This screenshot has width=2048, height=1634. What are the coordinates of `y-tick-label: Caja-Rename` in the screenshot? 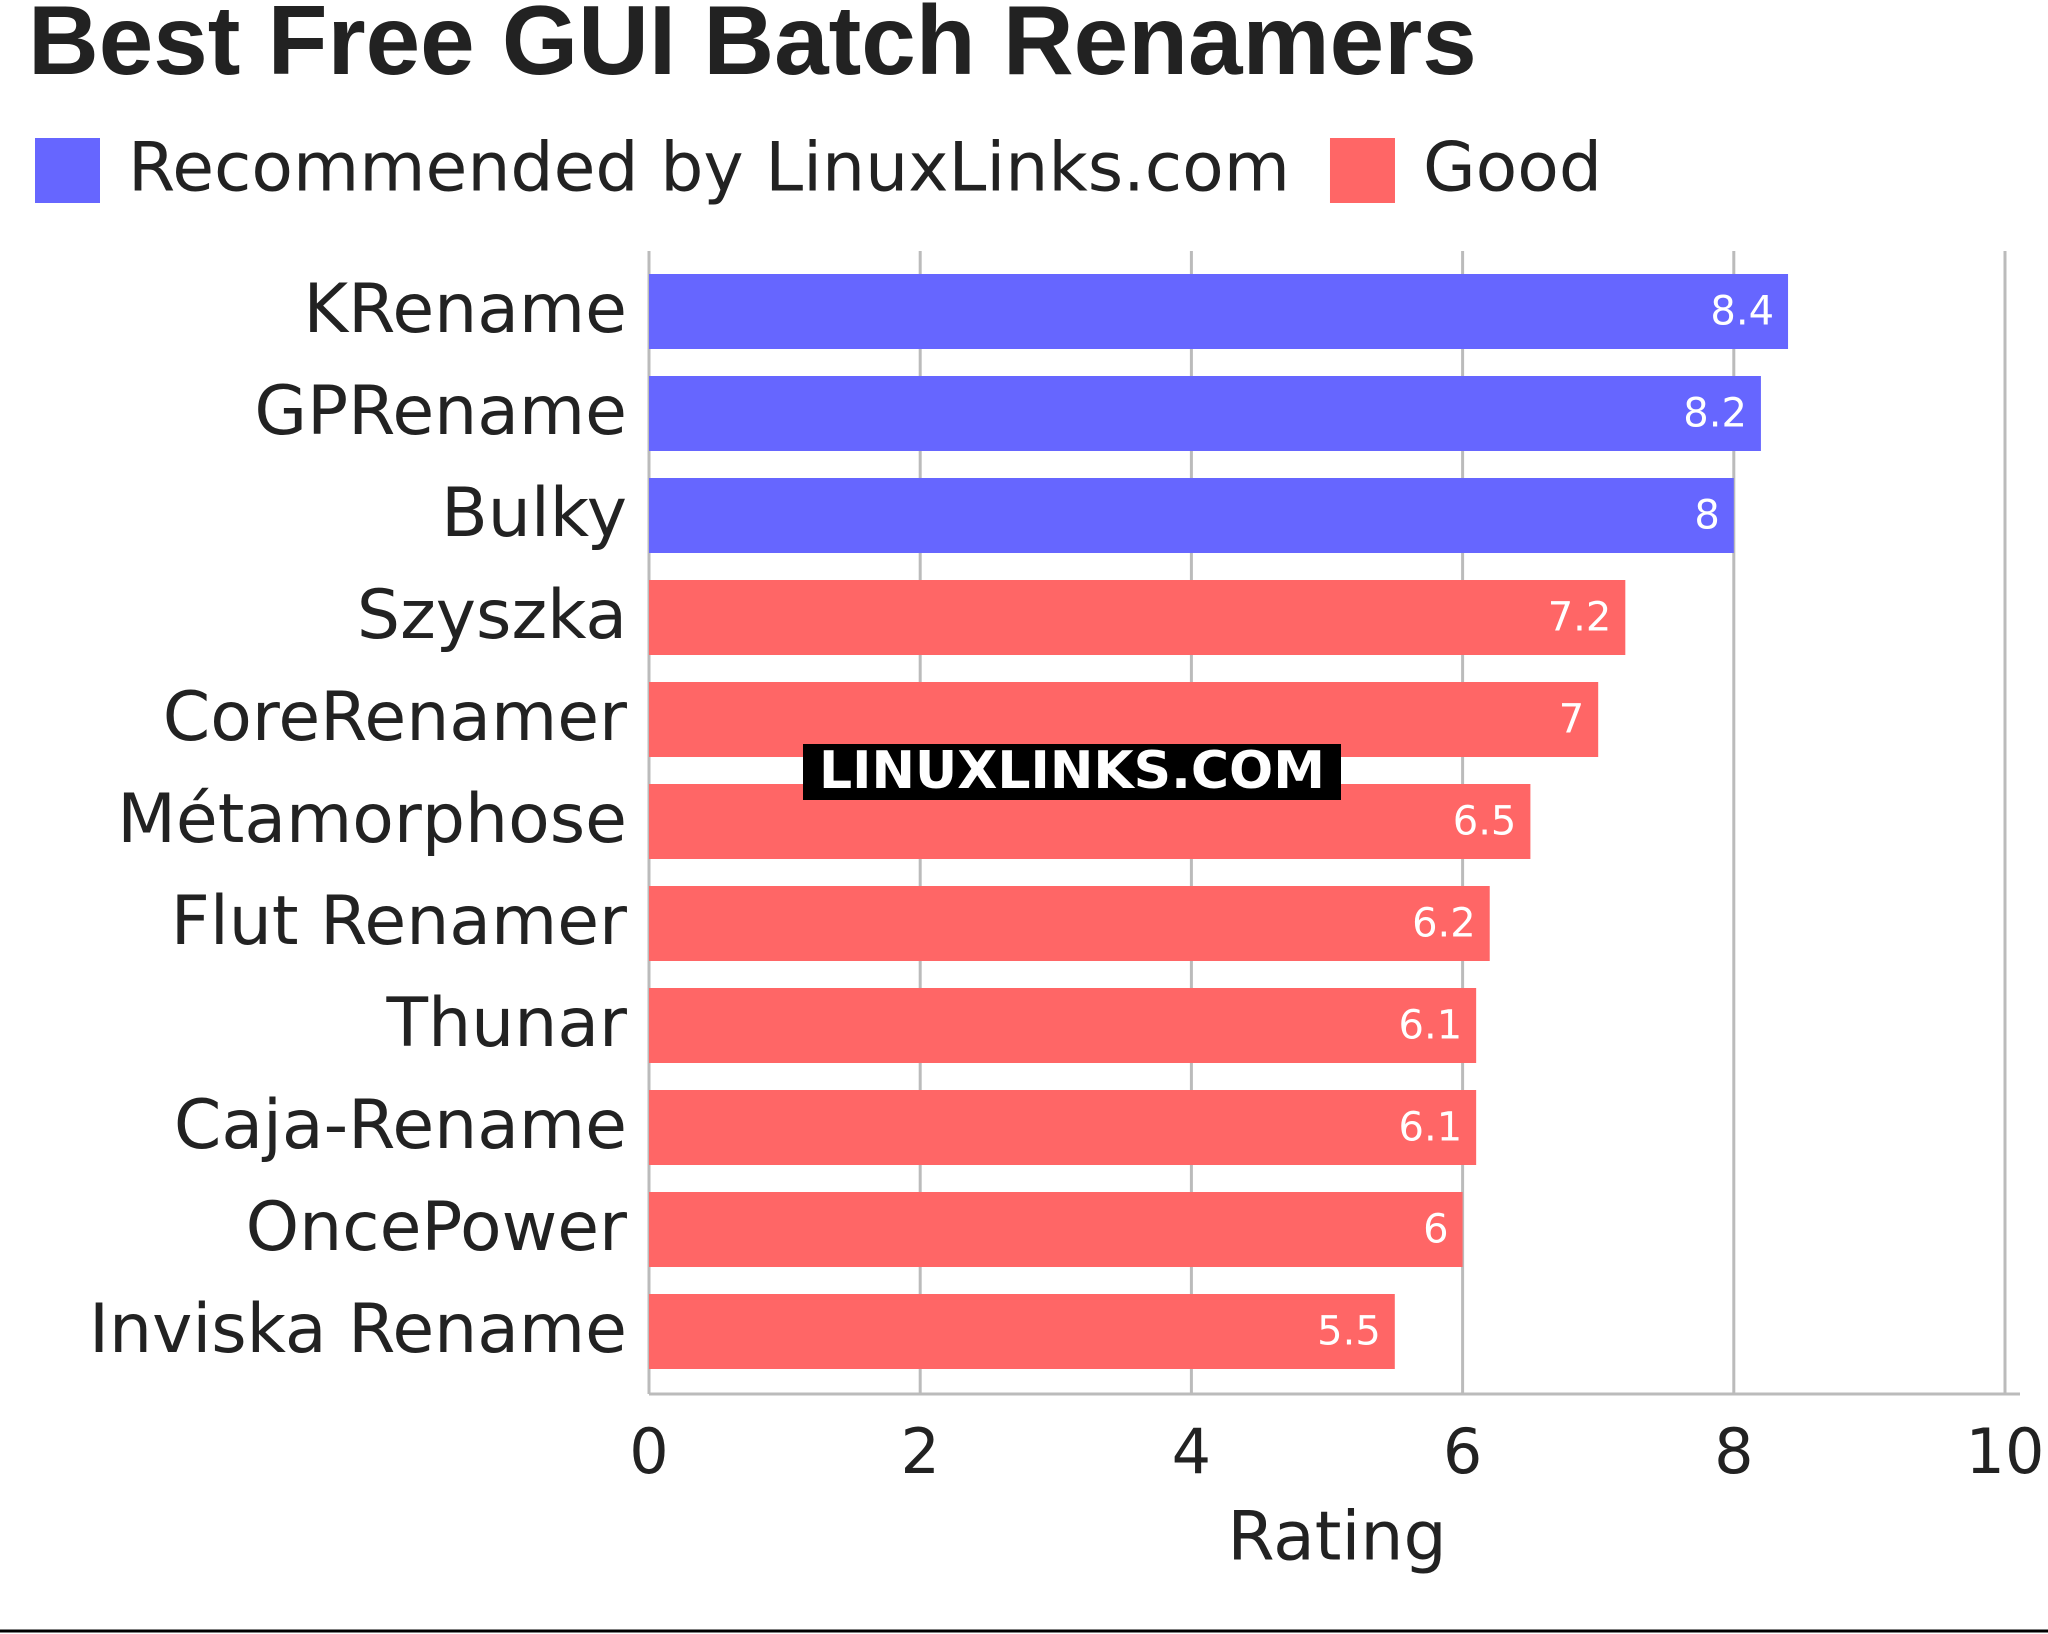 It's located at (400, 1125).